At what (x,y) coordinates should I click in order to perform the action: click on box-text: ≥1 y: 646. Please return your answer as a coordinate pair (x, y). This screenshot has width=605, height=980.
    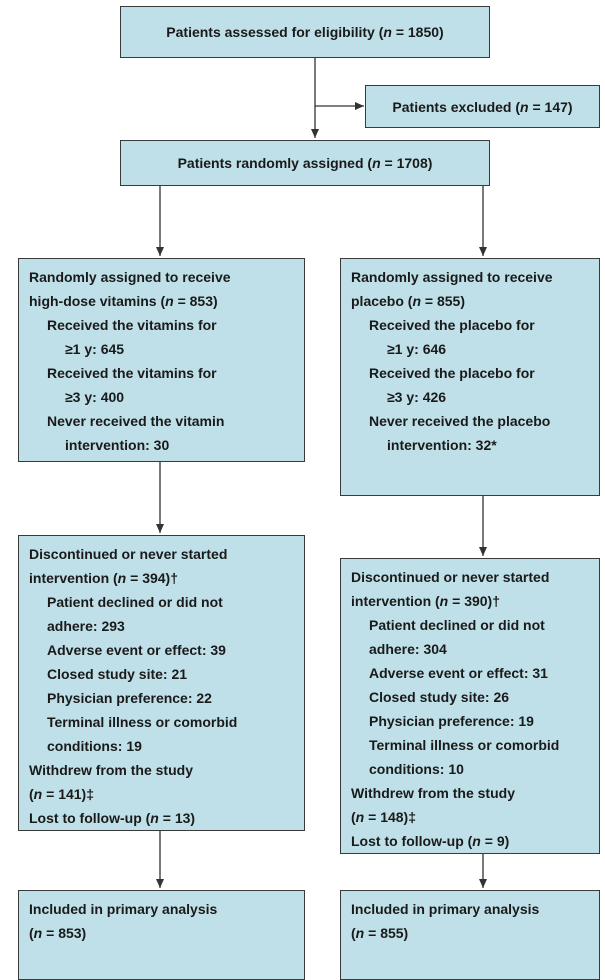
    Looking at the image, I should click on (417, 349).